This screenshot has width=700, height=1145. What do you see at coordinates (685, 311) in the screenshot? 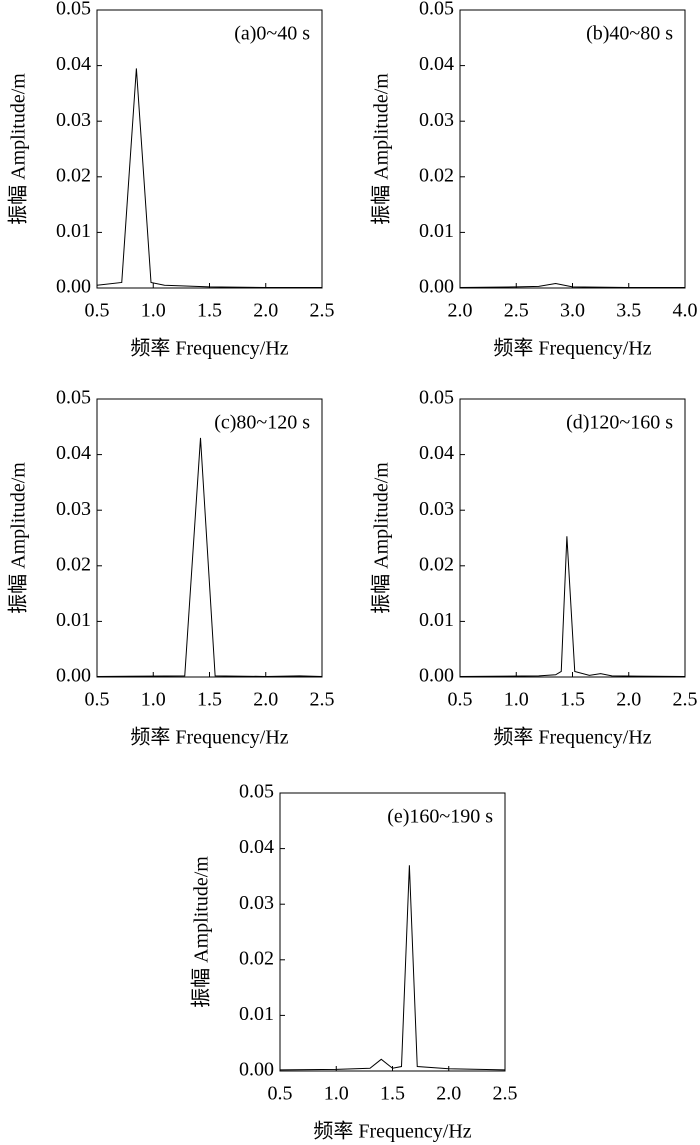
I see `x-tick-label: 4.0` at bounding box center [685, 311].